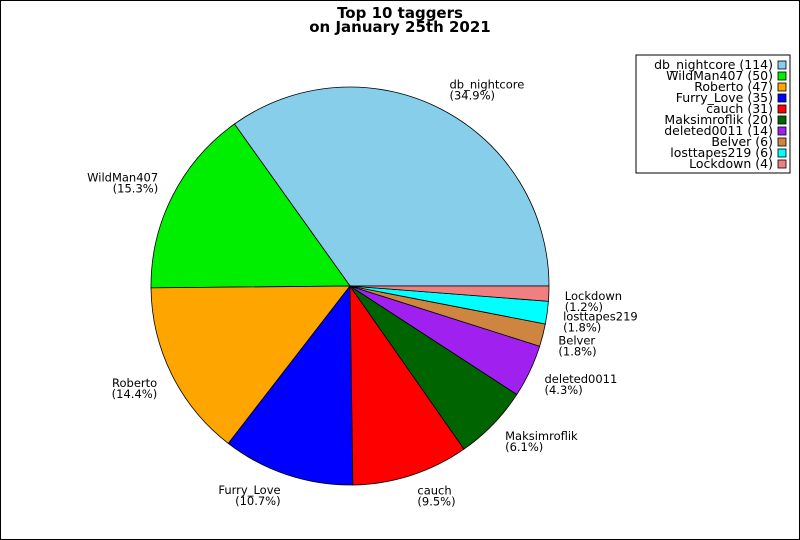  Describe the element at coordinates (135, 394) in the screenshot. I see `slice-percent-roberto: (14.4%)` at that location.